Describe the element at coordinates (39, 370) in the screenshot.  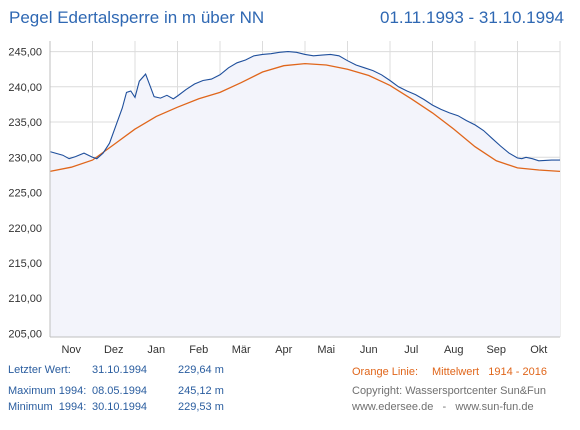
I see `last-value-label: Letzter Wert:` at that location.